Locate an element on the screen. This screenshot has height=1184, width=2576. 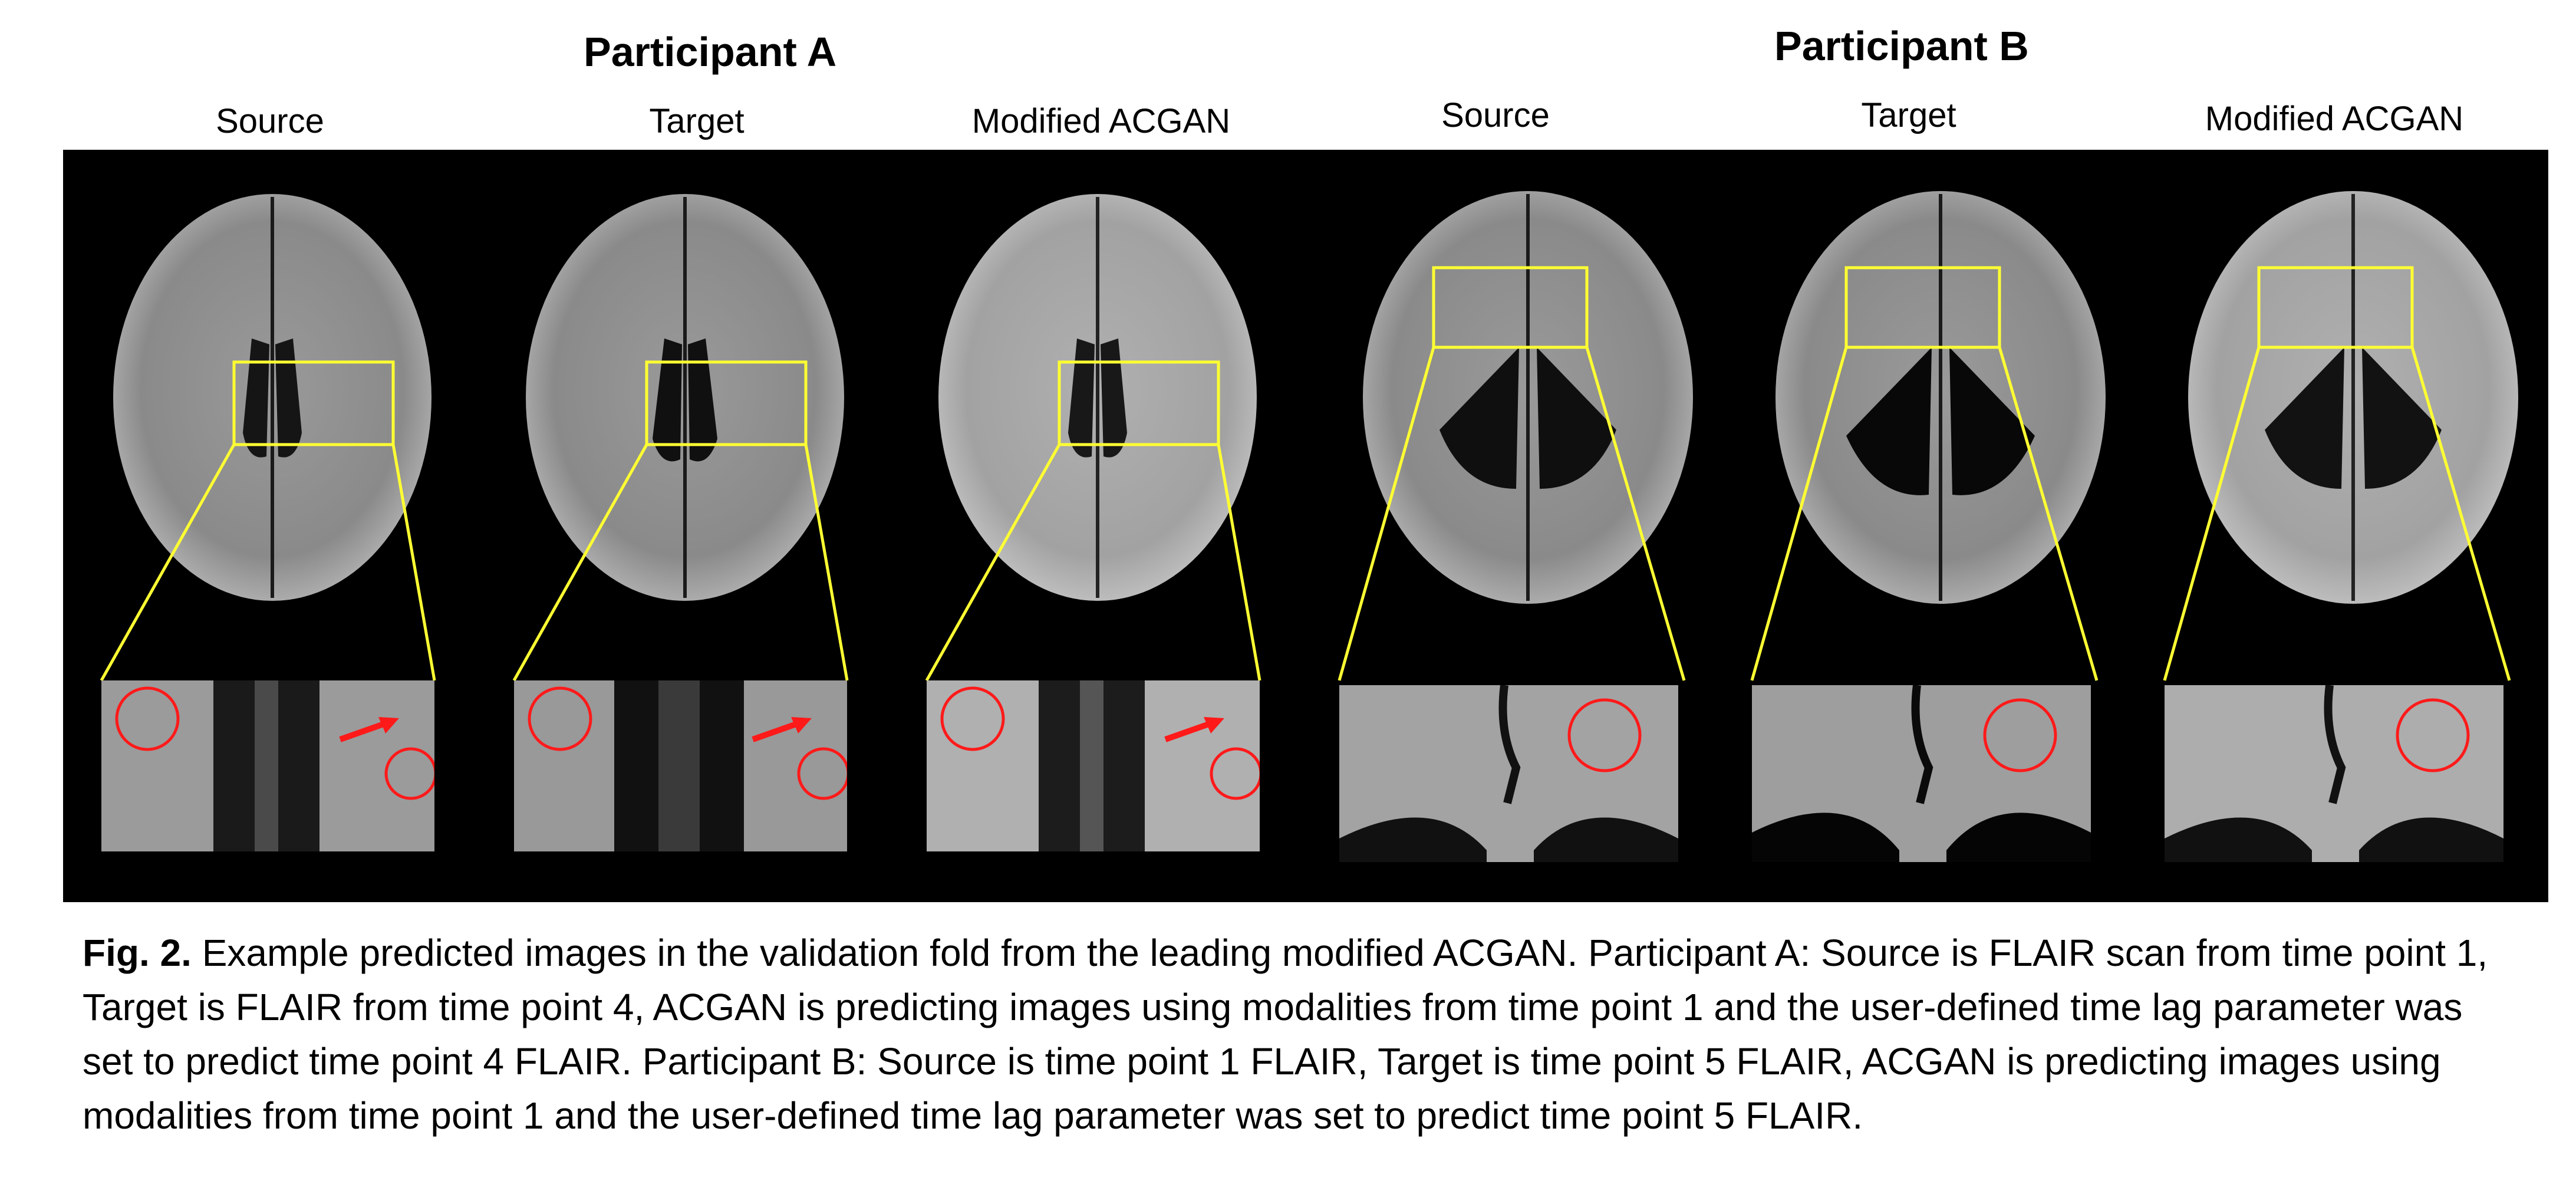
brain-scan-b-acgan is located at coordinates (2353, 398).